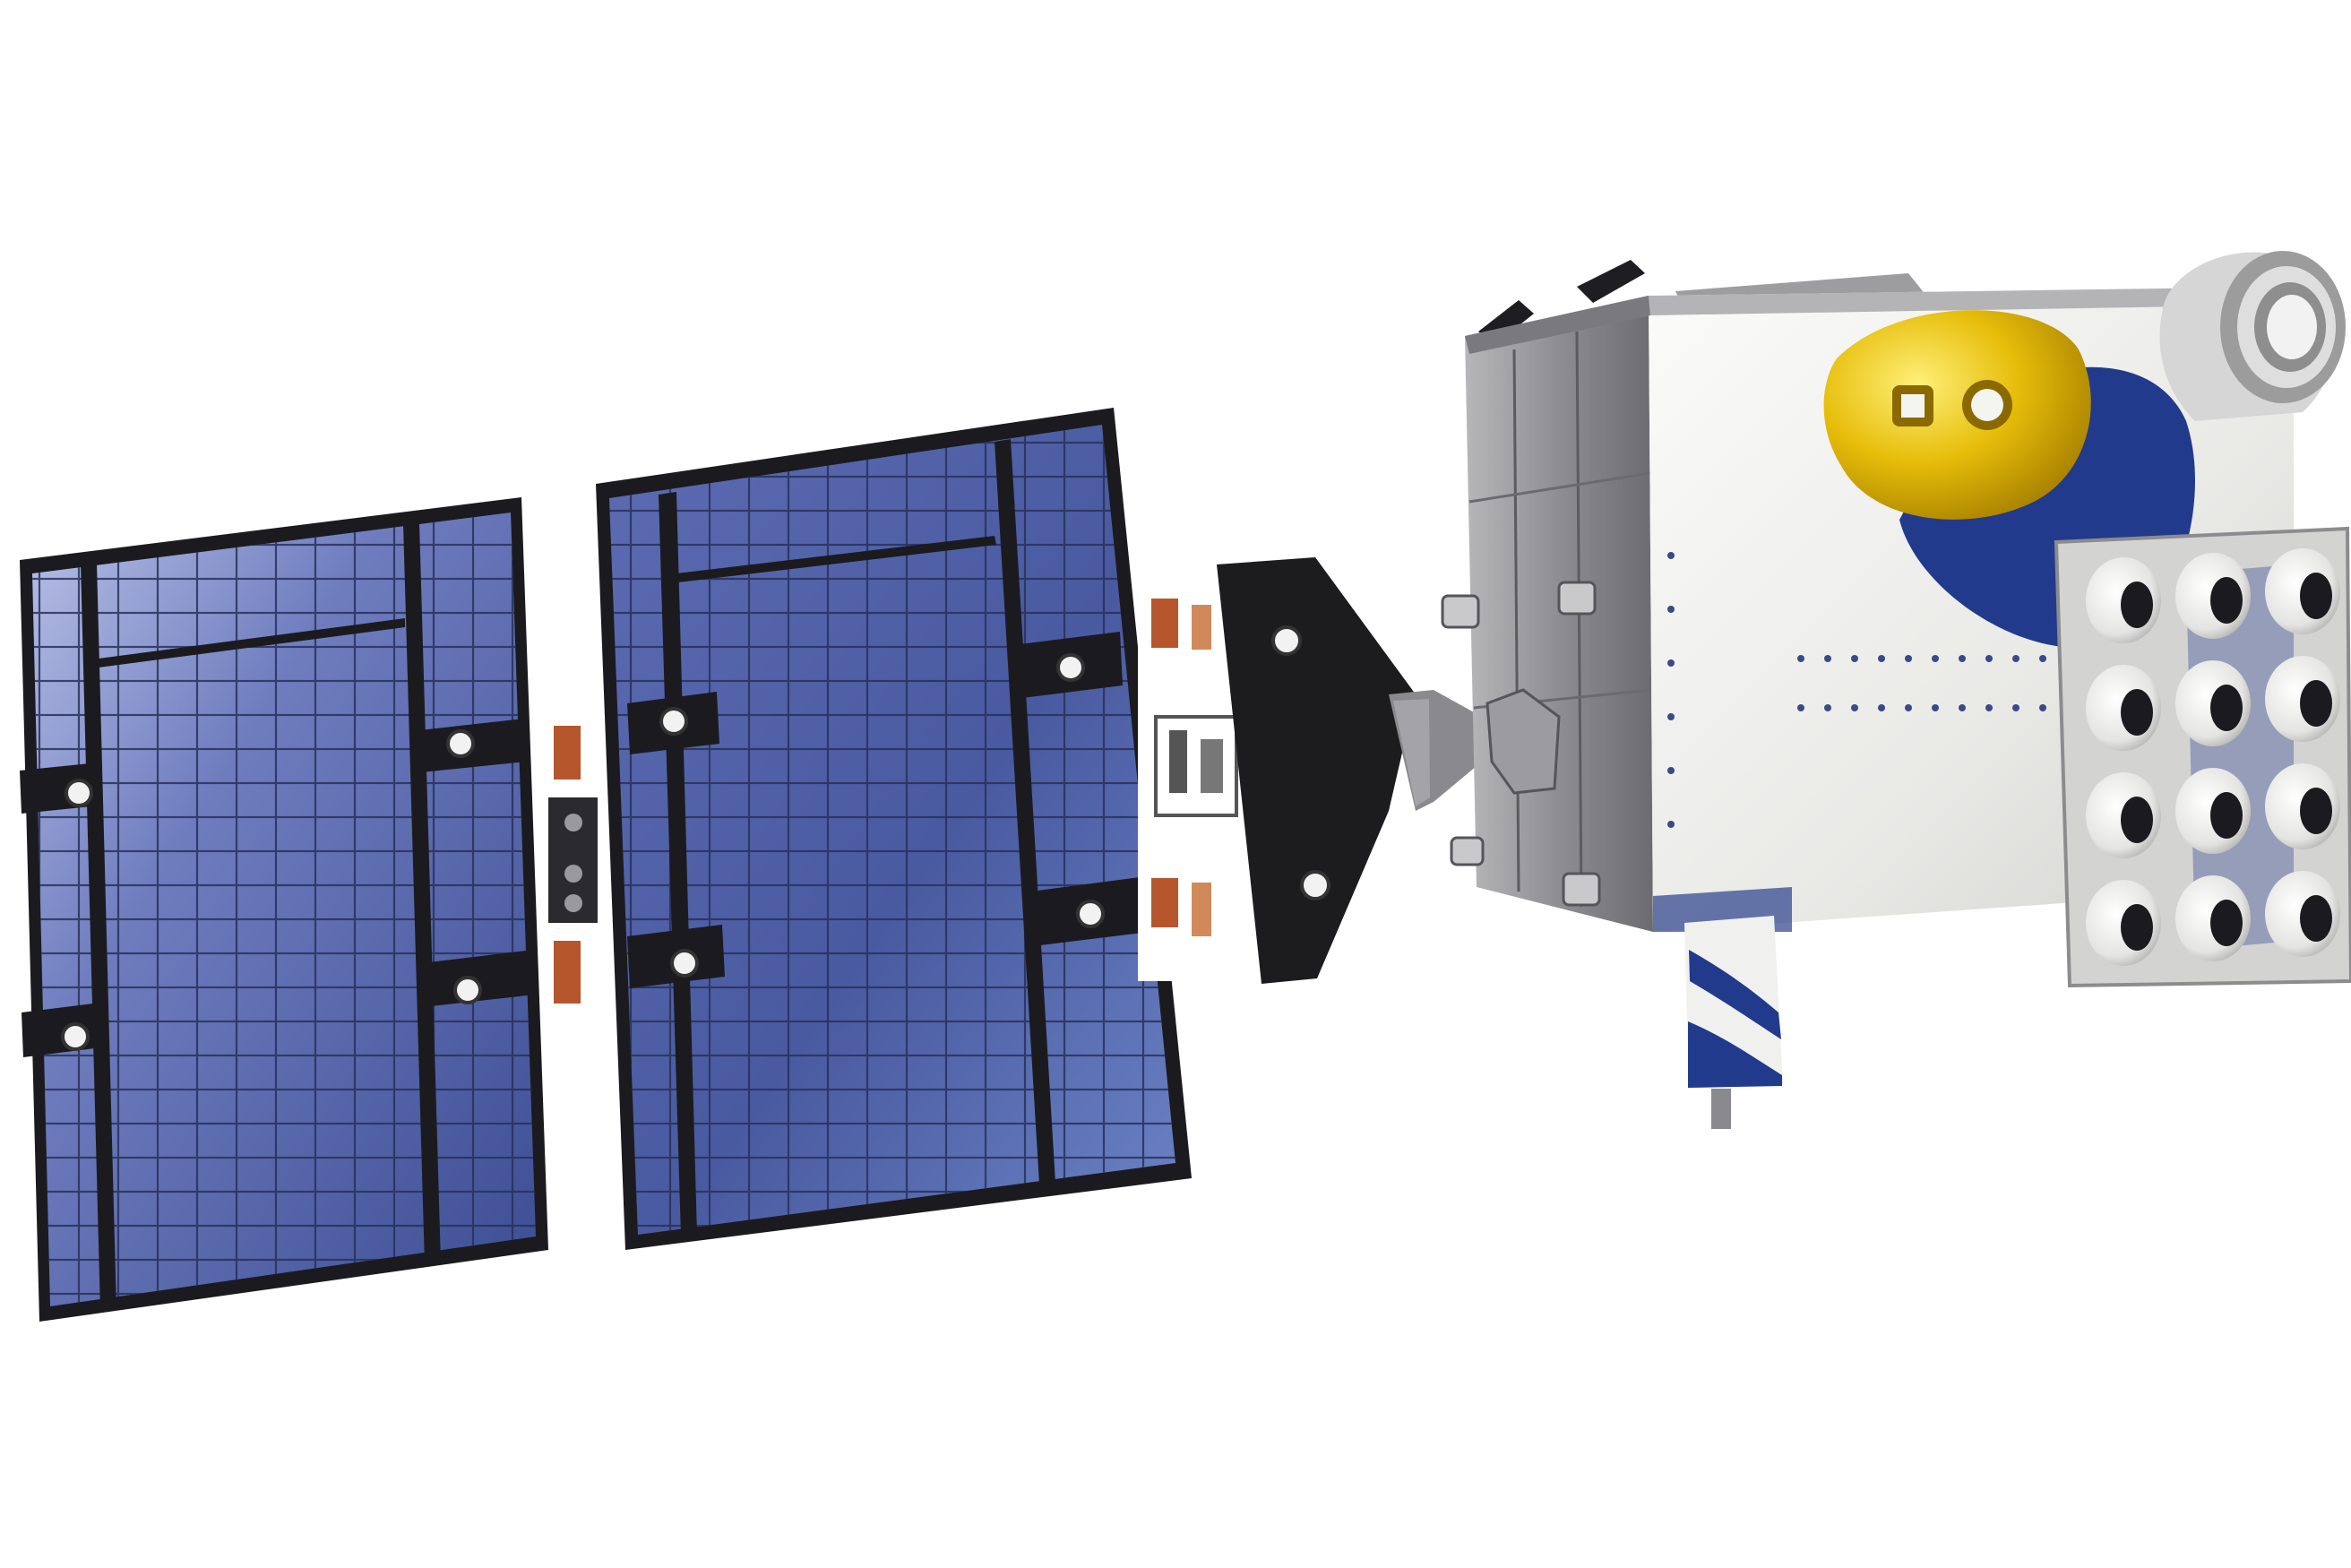 This screenshot has width=2351, height=1568. Describe the element at coordinates (284, 910) in the screenshot. I see `solar-panel-left` at that location.